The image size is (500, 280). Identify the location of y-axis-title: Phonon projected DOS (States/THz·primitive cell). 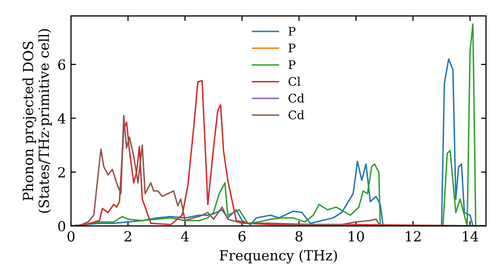
(37, 121).